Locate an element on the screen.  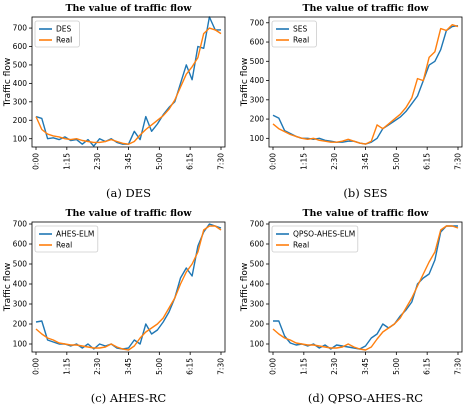
chart-3-ytick-label-1: 200 is located at coordinates (257, 324).